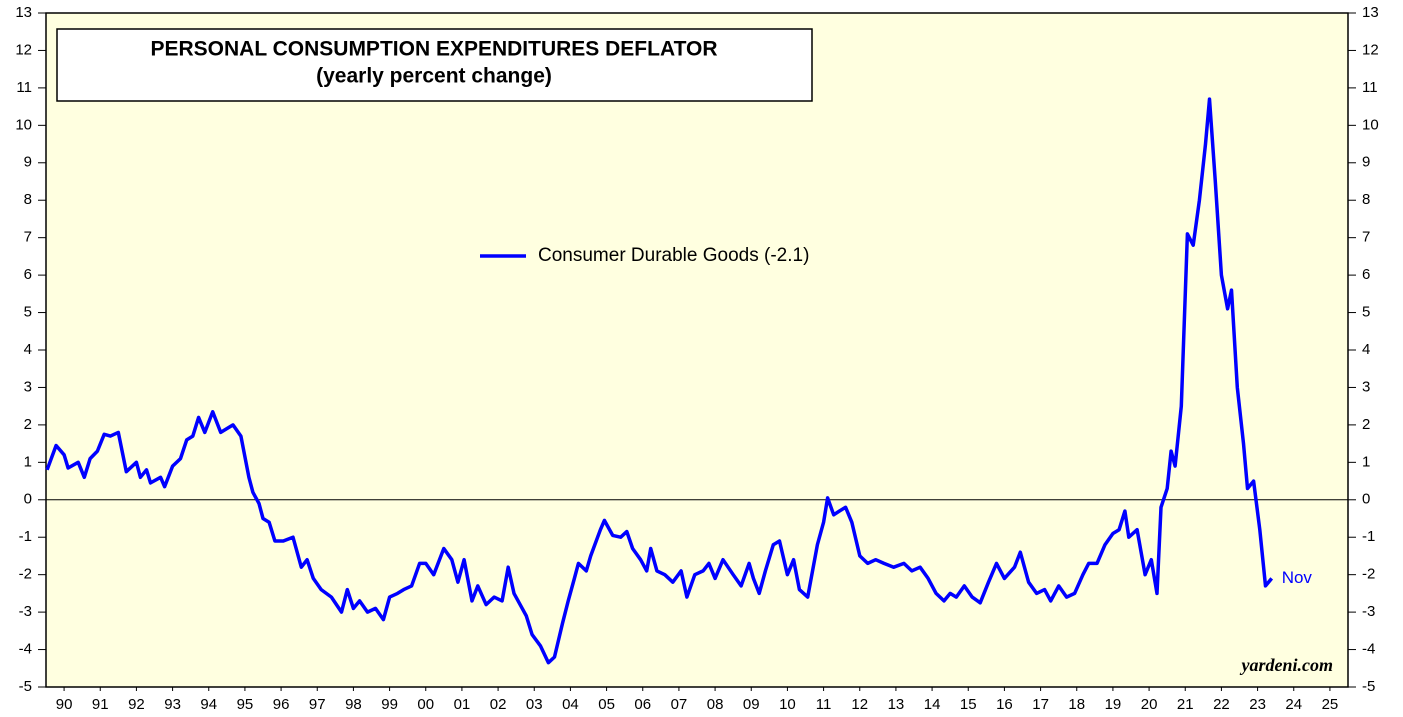  Describe the element at coordinates (606, 704) in the screenshot. I see `x-tick-label: 05` at that location.